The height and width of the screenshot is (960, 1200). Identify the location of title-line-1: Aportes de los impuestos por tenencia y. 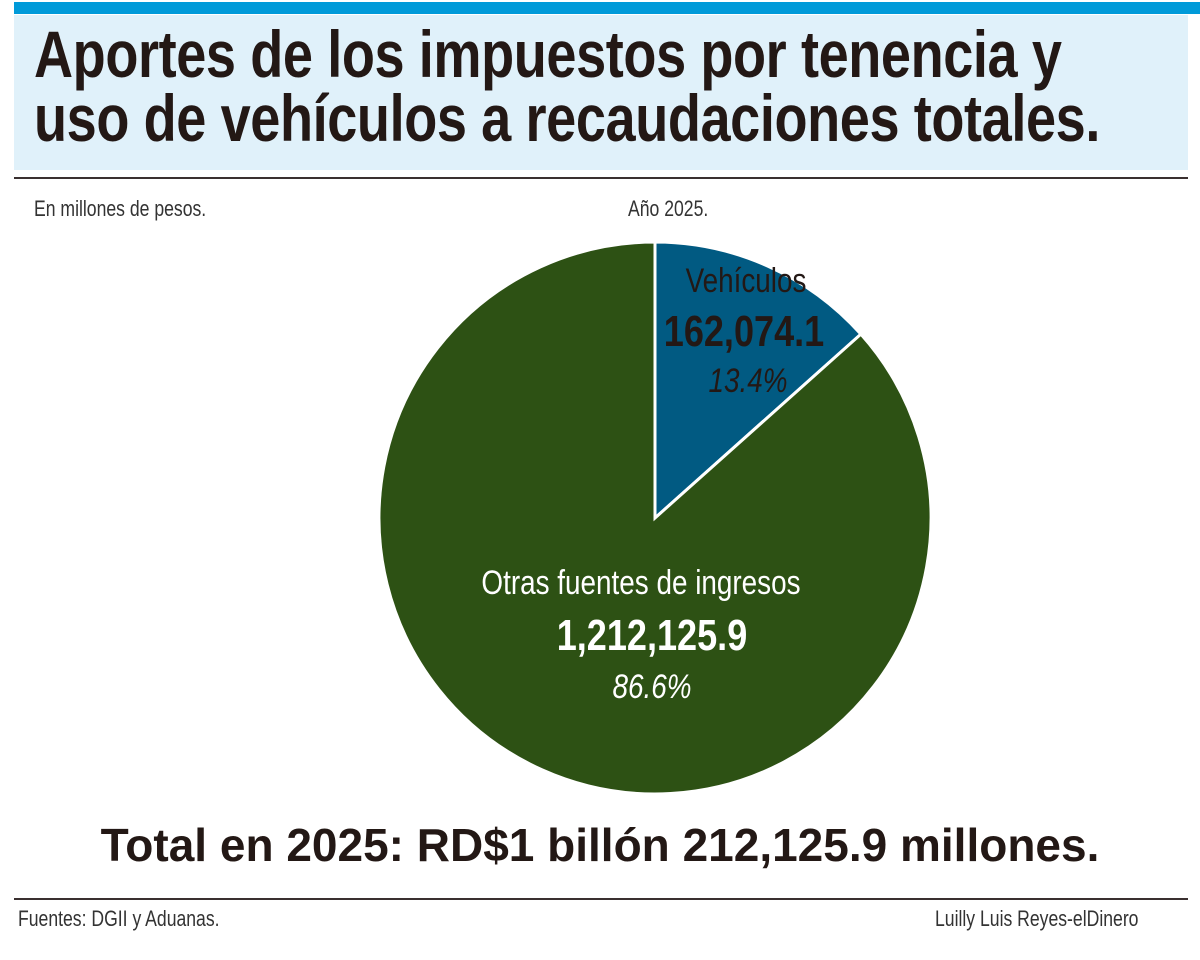
(548, 54).